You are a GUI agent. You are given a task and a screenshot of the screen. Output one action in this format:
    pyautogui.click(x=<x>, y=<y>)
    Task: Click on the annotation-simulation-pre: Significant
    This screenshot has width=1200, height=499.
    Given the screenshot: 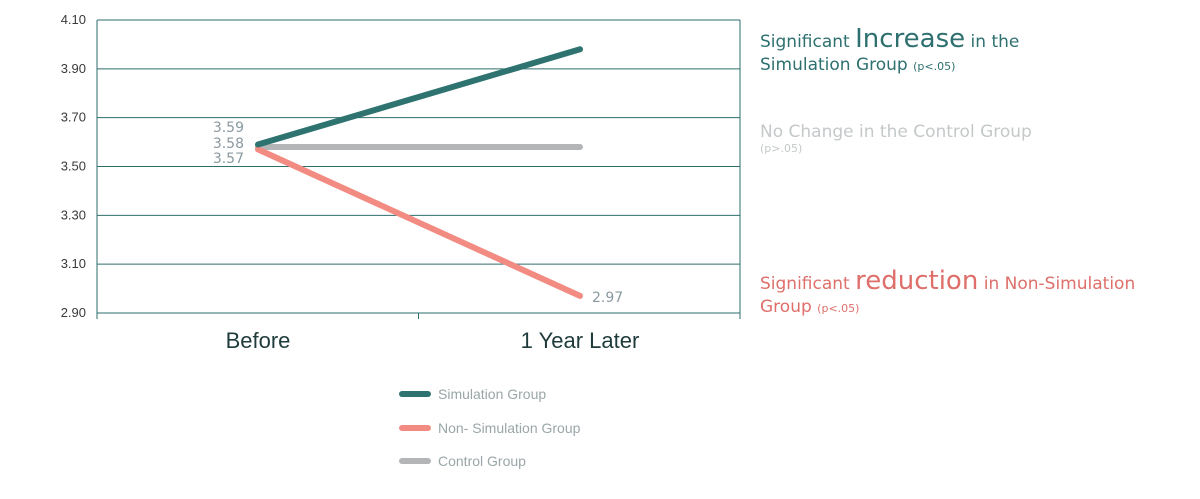 What is the action you would take?
    pyautogui.click(x=808, y=42)
    